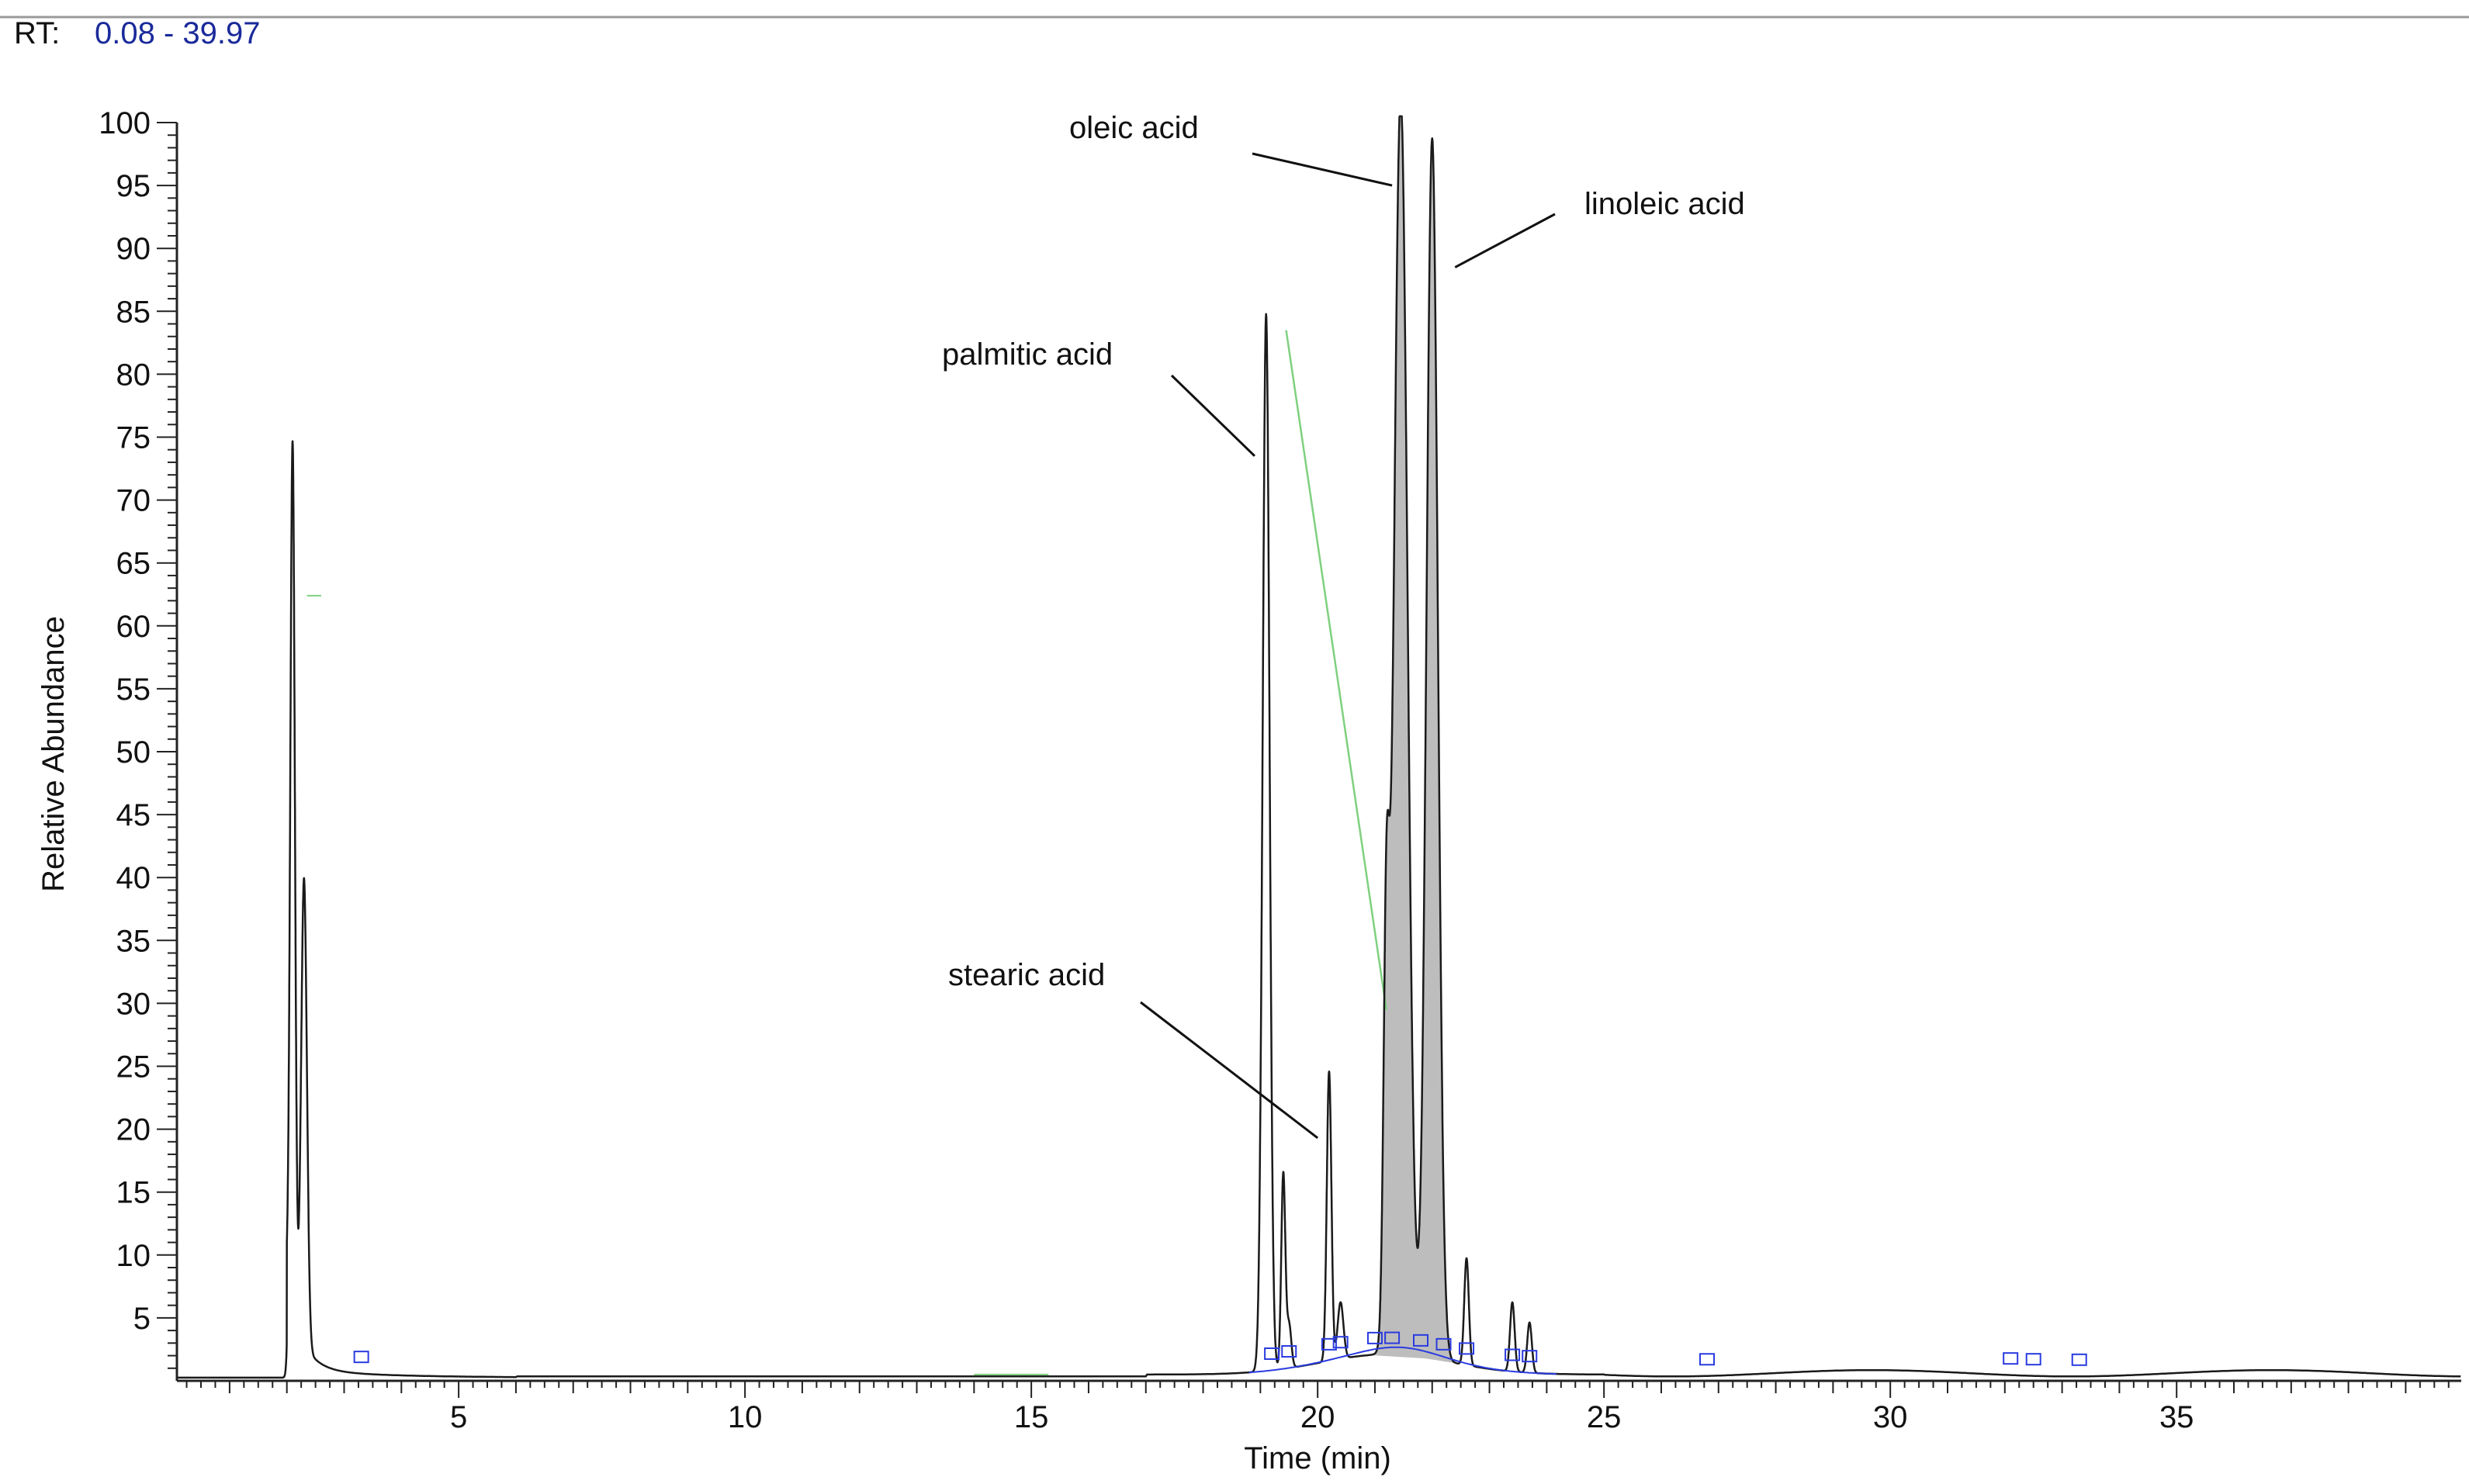  I want to click on leader-palmitic-acid, so click(1213, 416).